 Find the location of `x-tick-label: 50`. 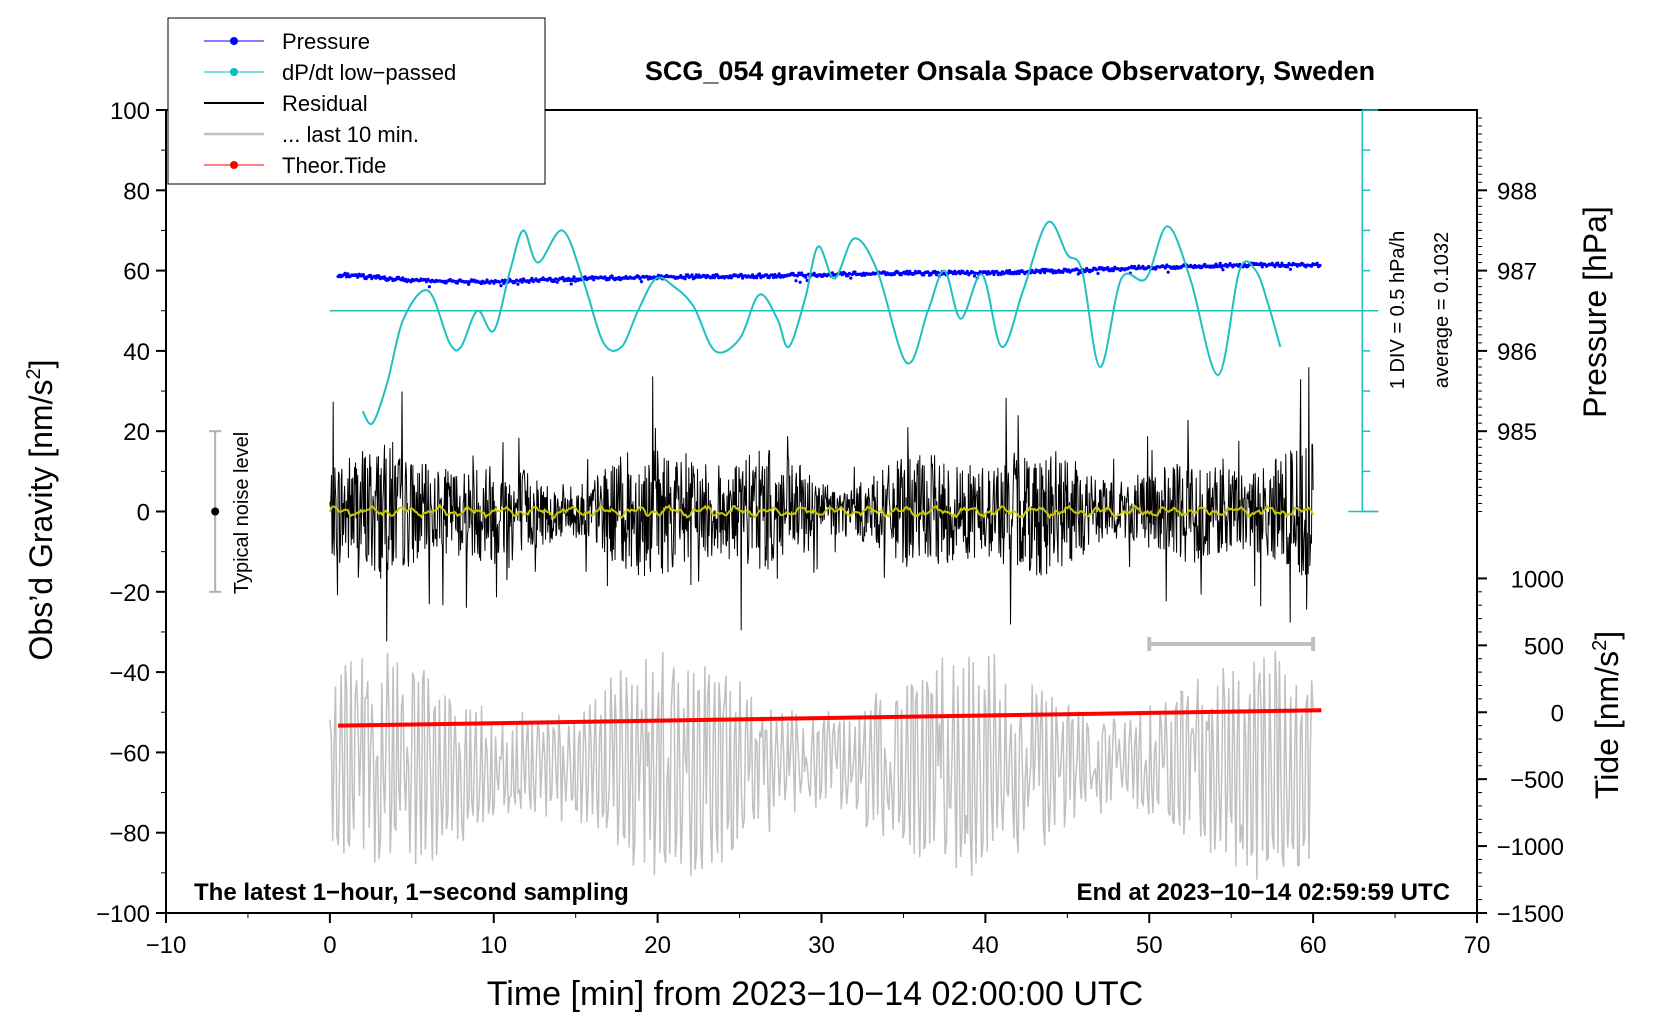

x-tick-label: 50 is located at coordinates (1149, 945).